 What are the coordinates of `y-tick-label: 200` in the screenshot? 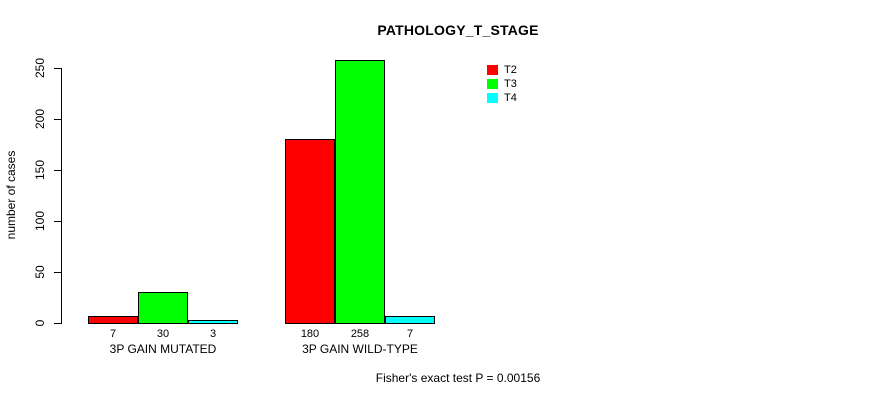 It's located at (40, 119).